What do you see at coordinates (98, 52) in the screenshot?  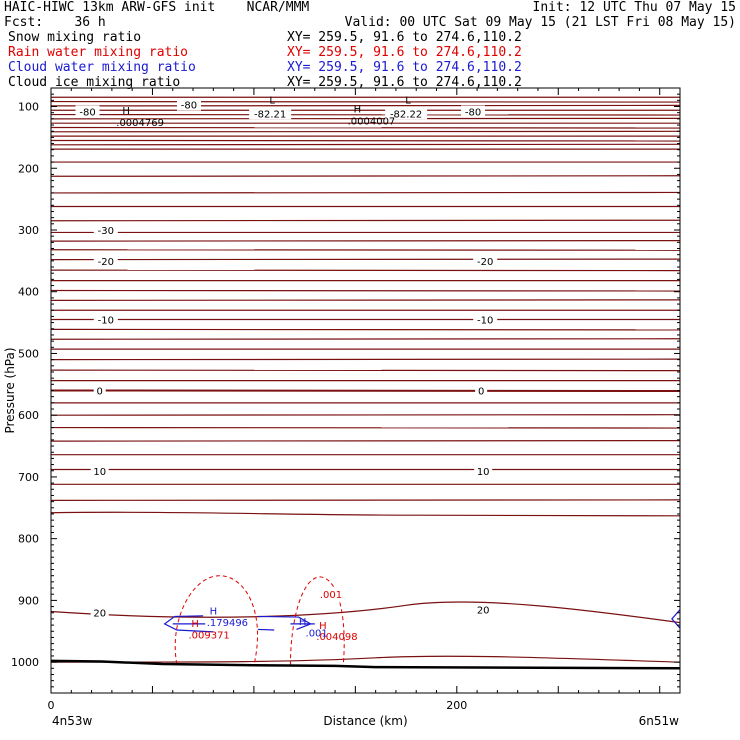 I see `field-rain-name: Rain water mixing ratio` at bounding box center [98, 52].